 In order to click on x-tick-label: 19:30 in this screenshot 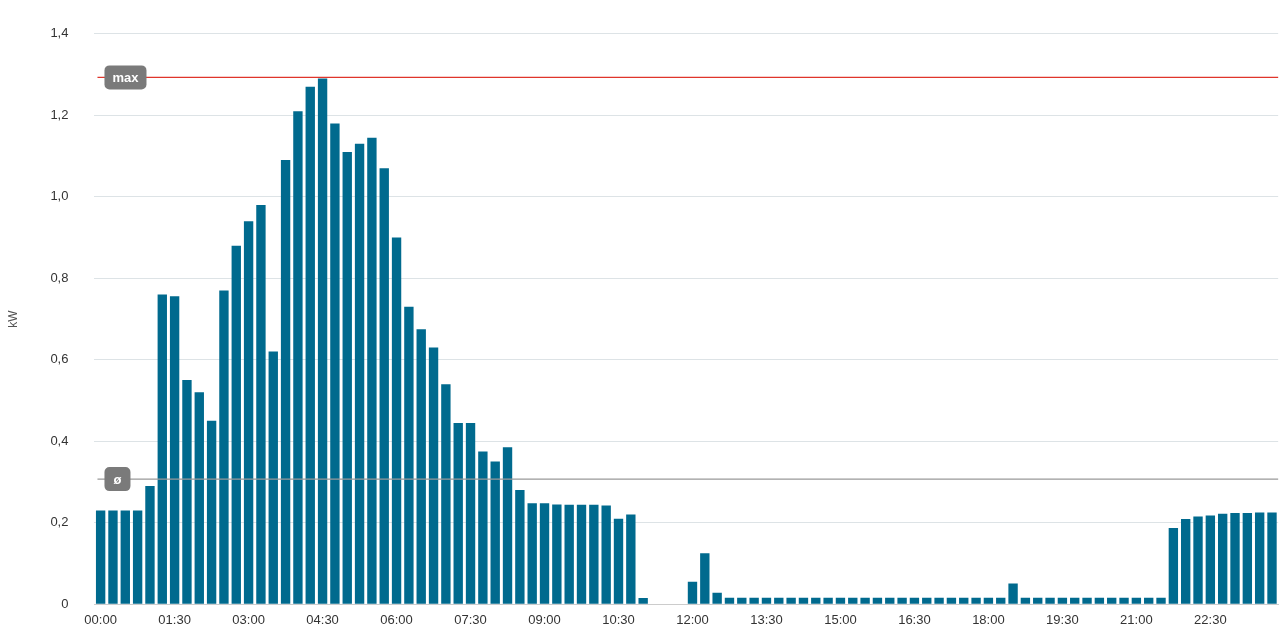, I will do `click(1062, 619)`.